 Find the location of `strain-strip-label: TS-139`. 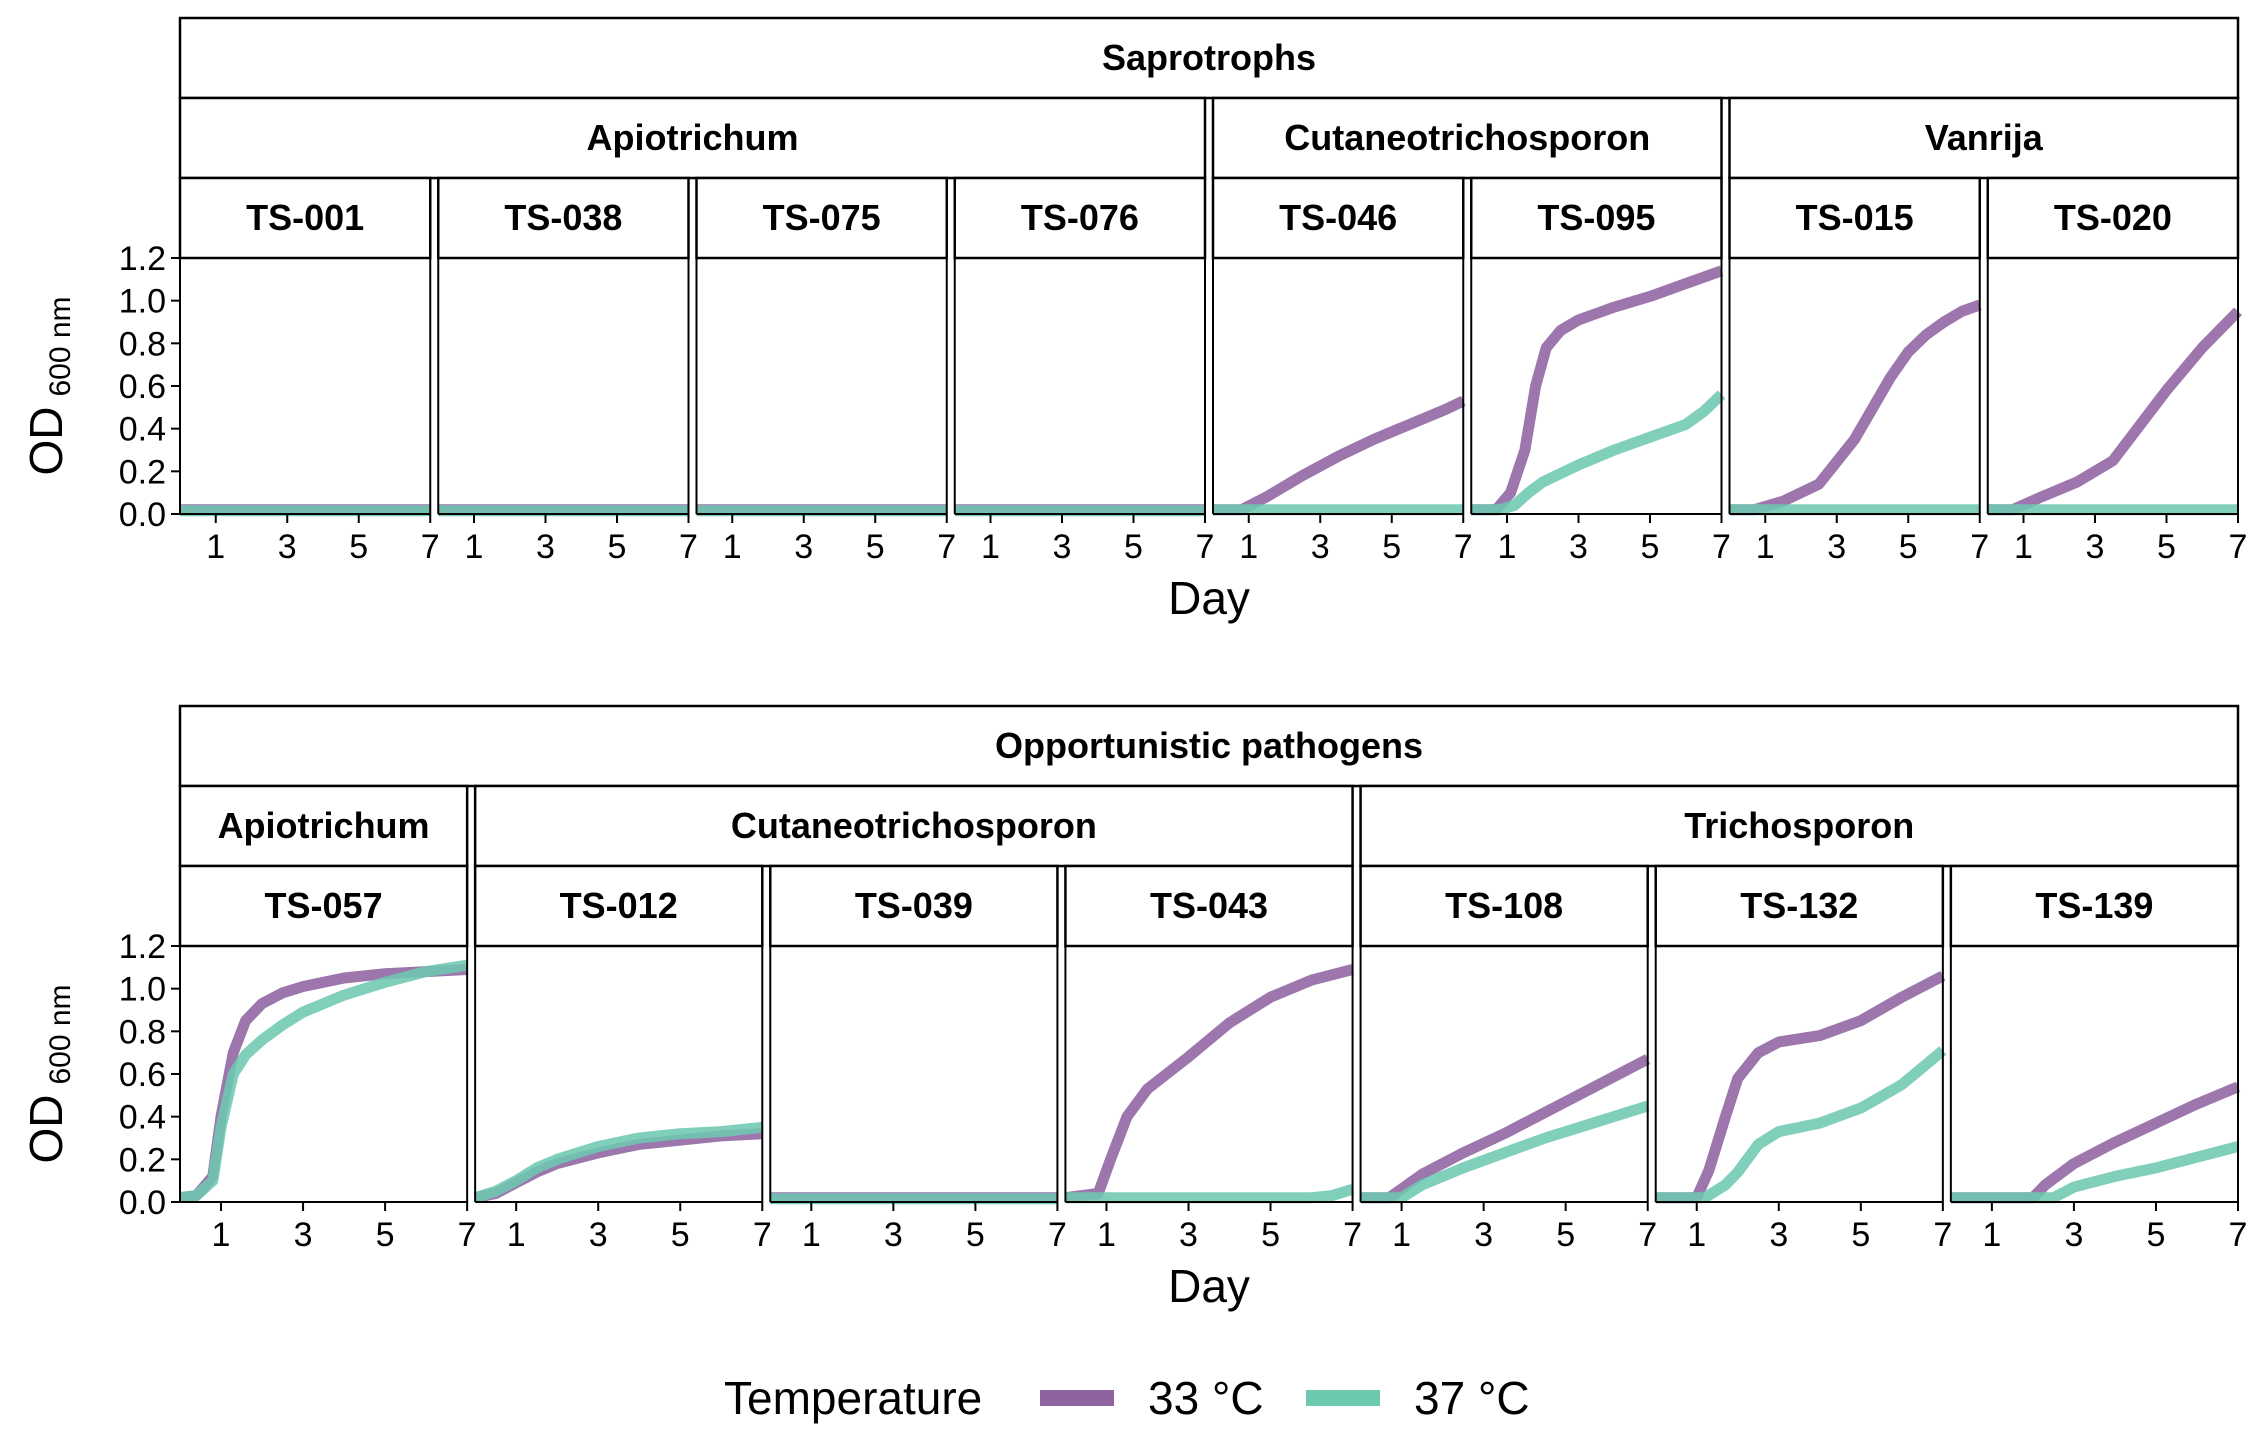

strain-strip-label: TS-139 is located at coordinates (2094, 905).